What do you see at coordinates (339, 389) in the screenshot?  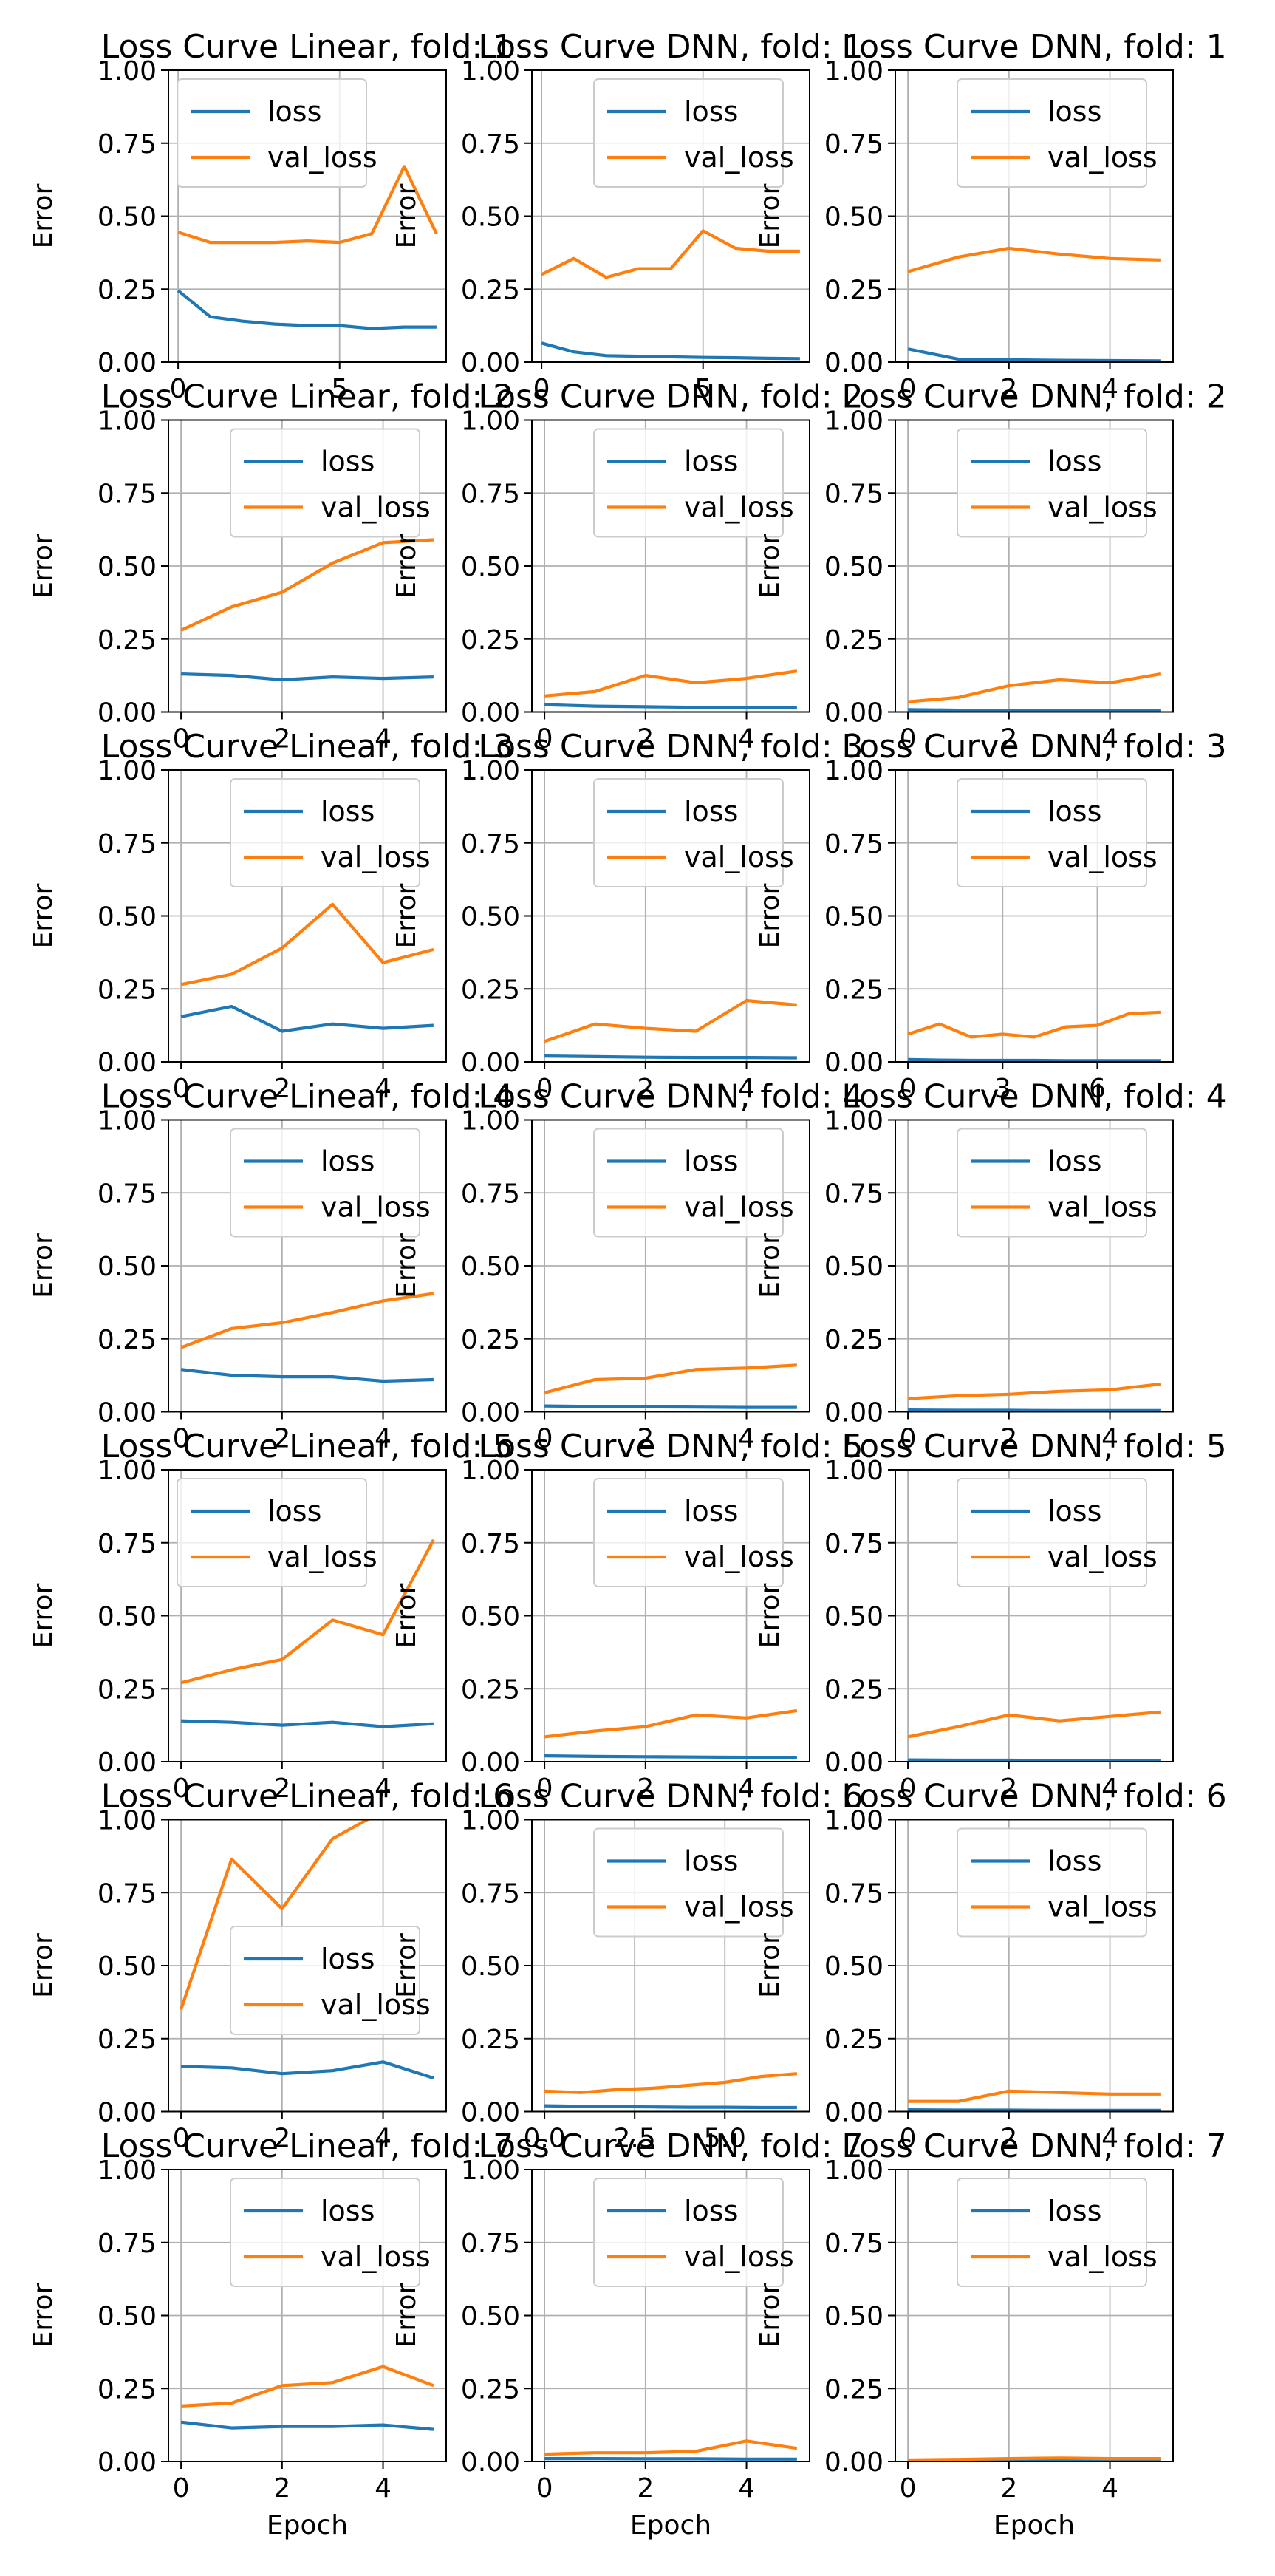 I see `x-tick-label: 5` at bounding box center [339, 389].